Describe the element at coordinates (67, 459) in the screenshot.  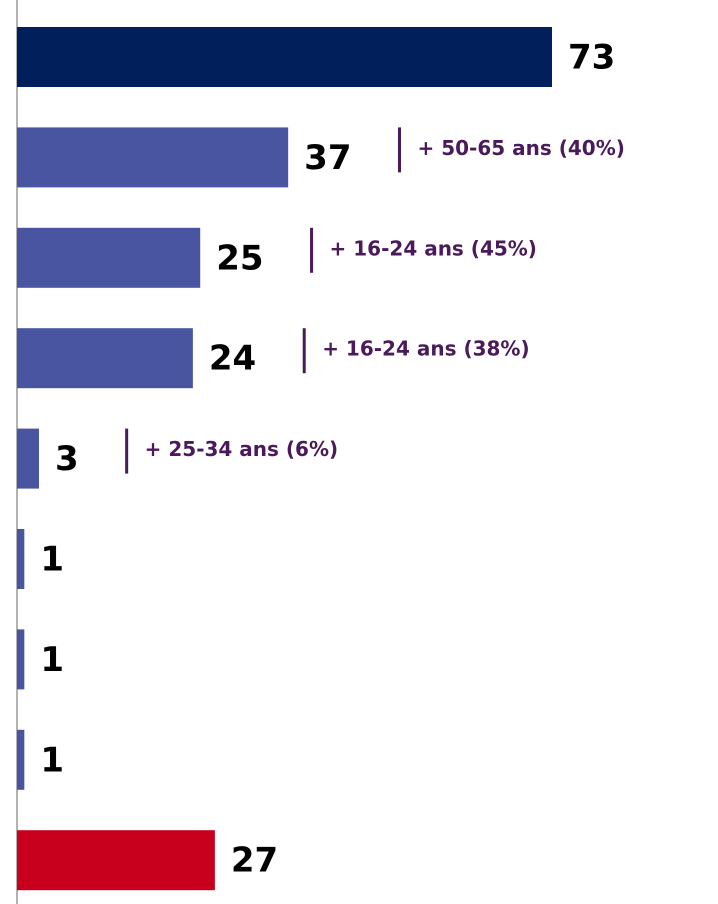
I see `value-label: 3` at that location.